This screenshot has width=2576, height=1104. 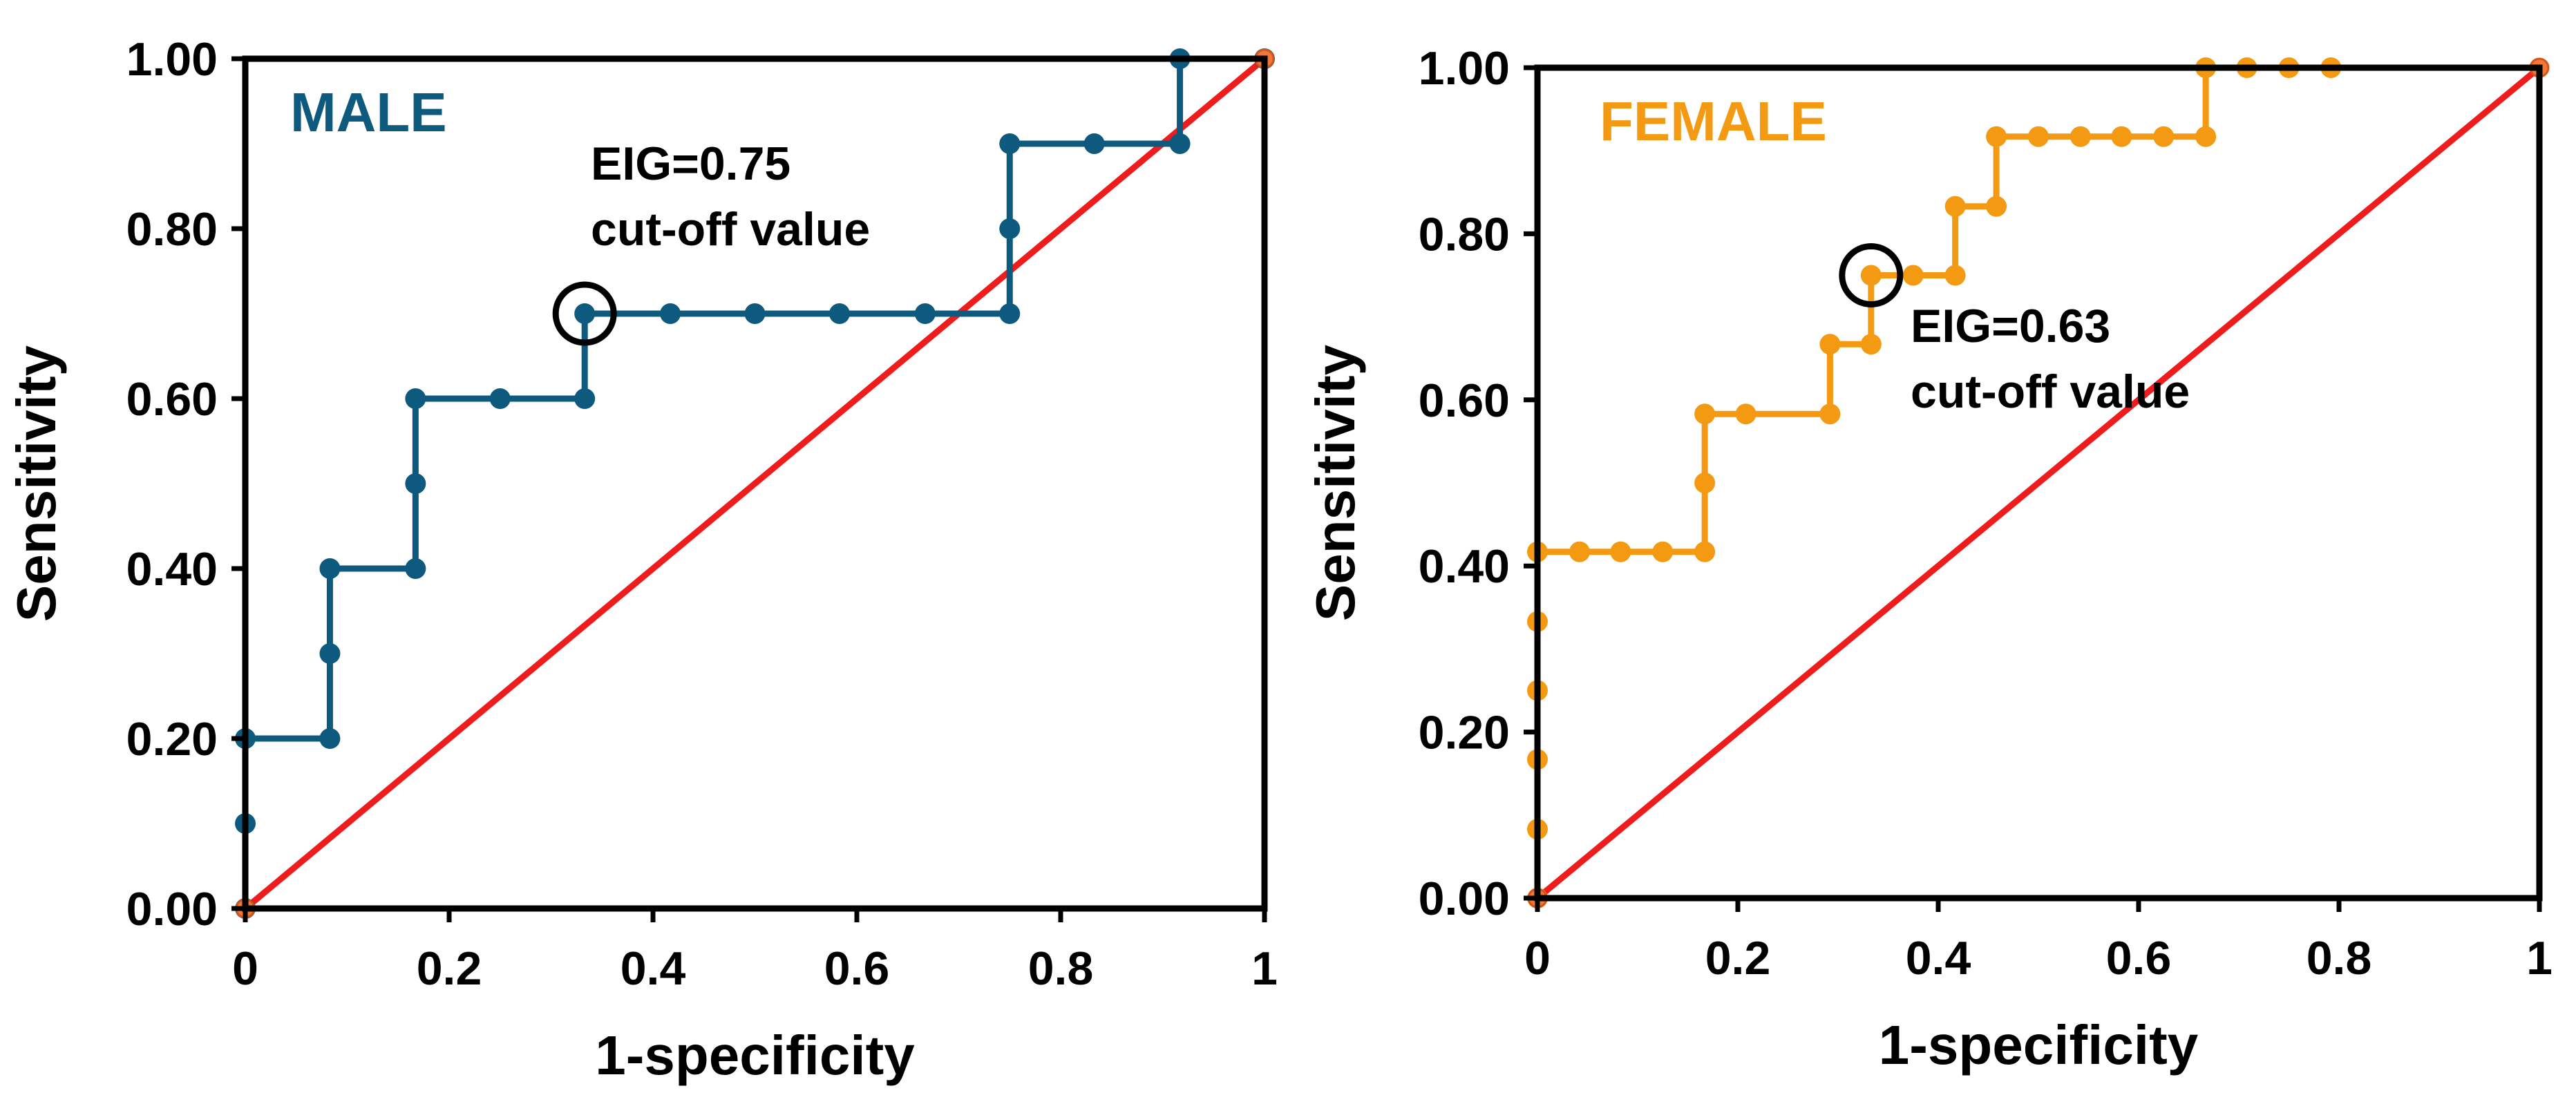 What do you see at coordinates (1478, 484) in the screenshot?
I see `female-y-axis-ticks: 0.00 0.20 0.40 0.60 0.80 1.00` at bounding box center [1478, 484].